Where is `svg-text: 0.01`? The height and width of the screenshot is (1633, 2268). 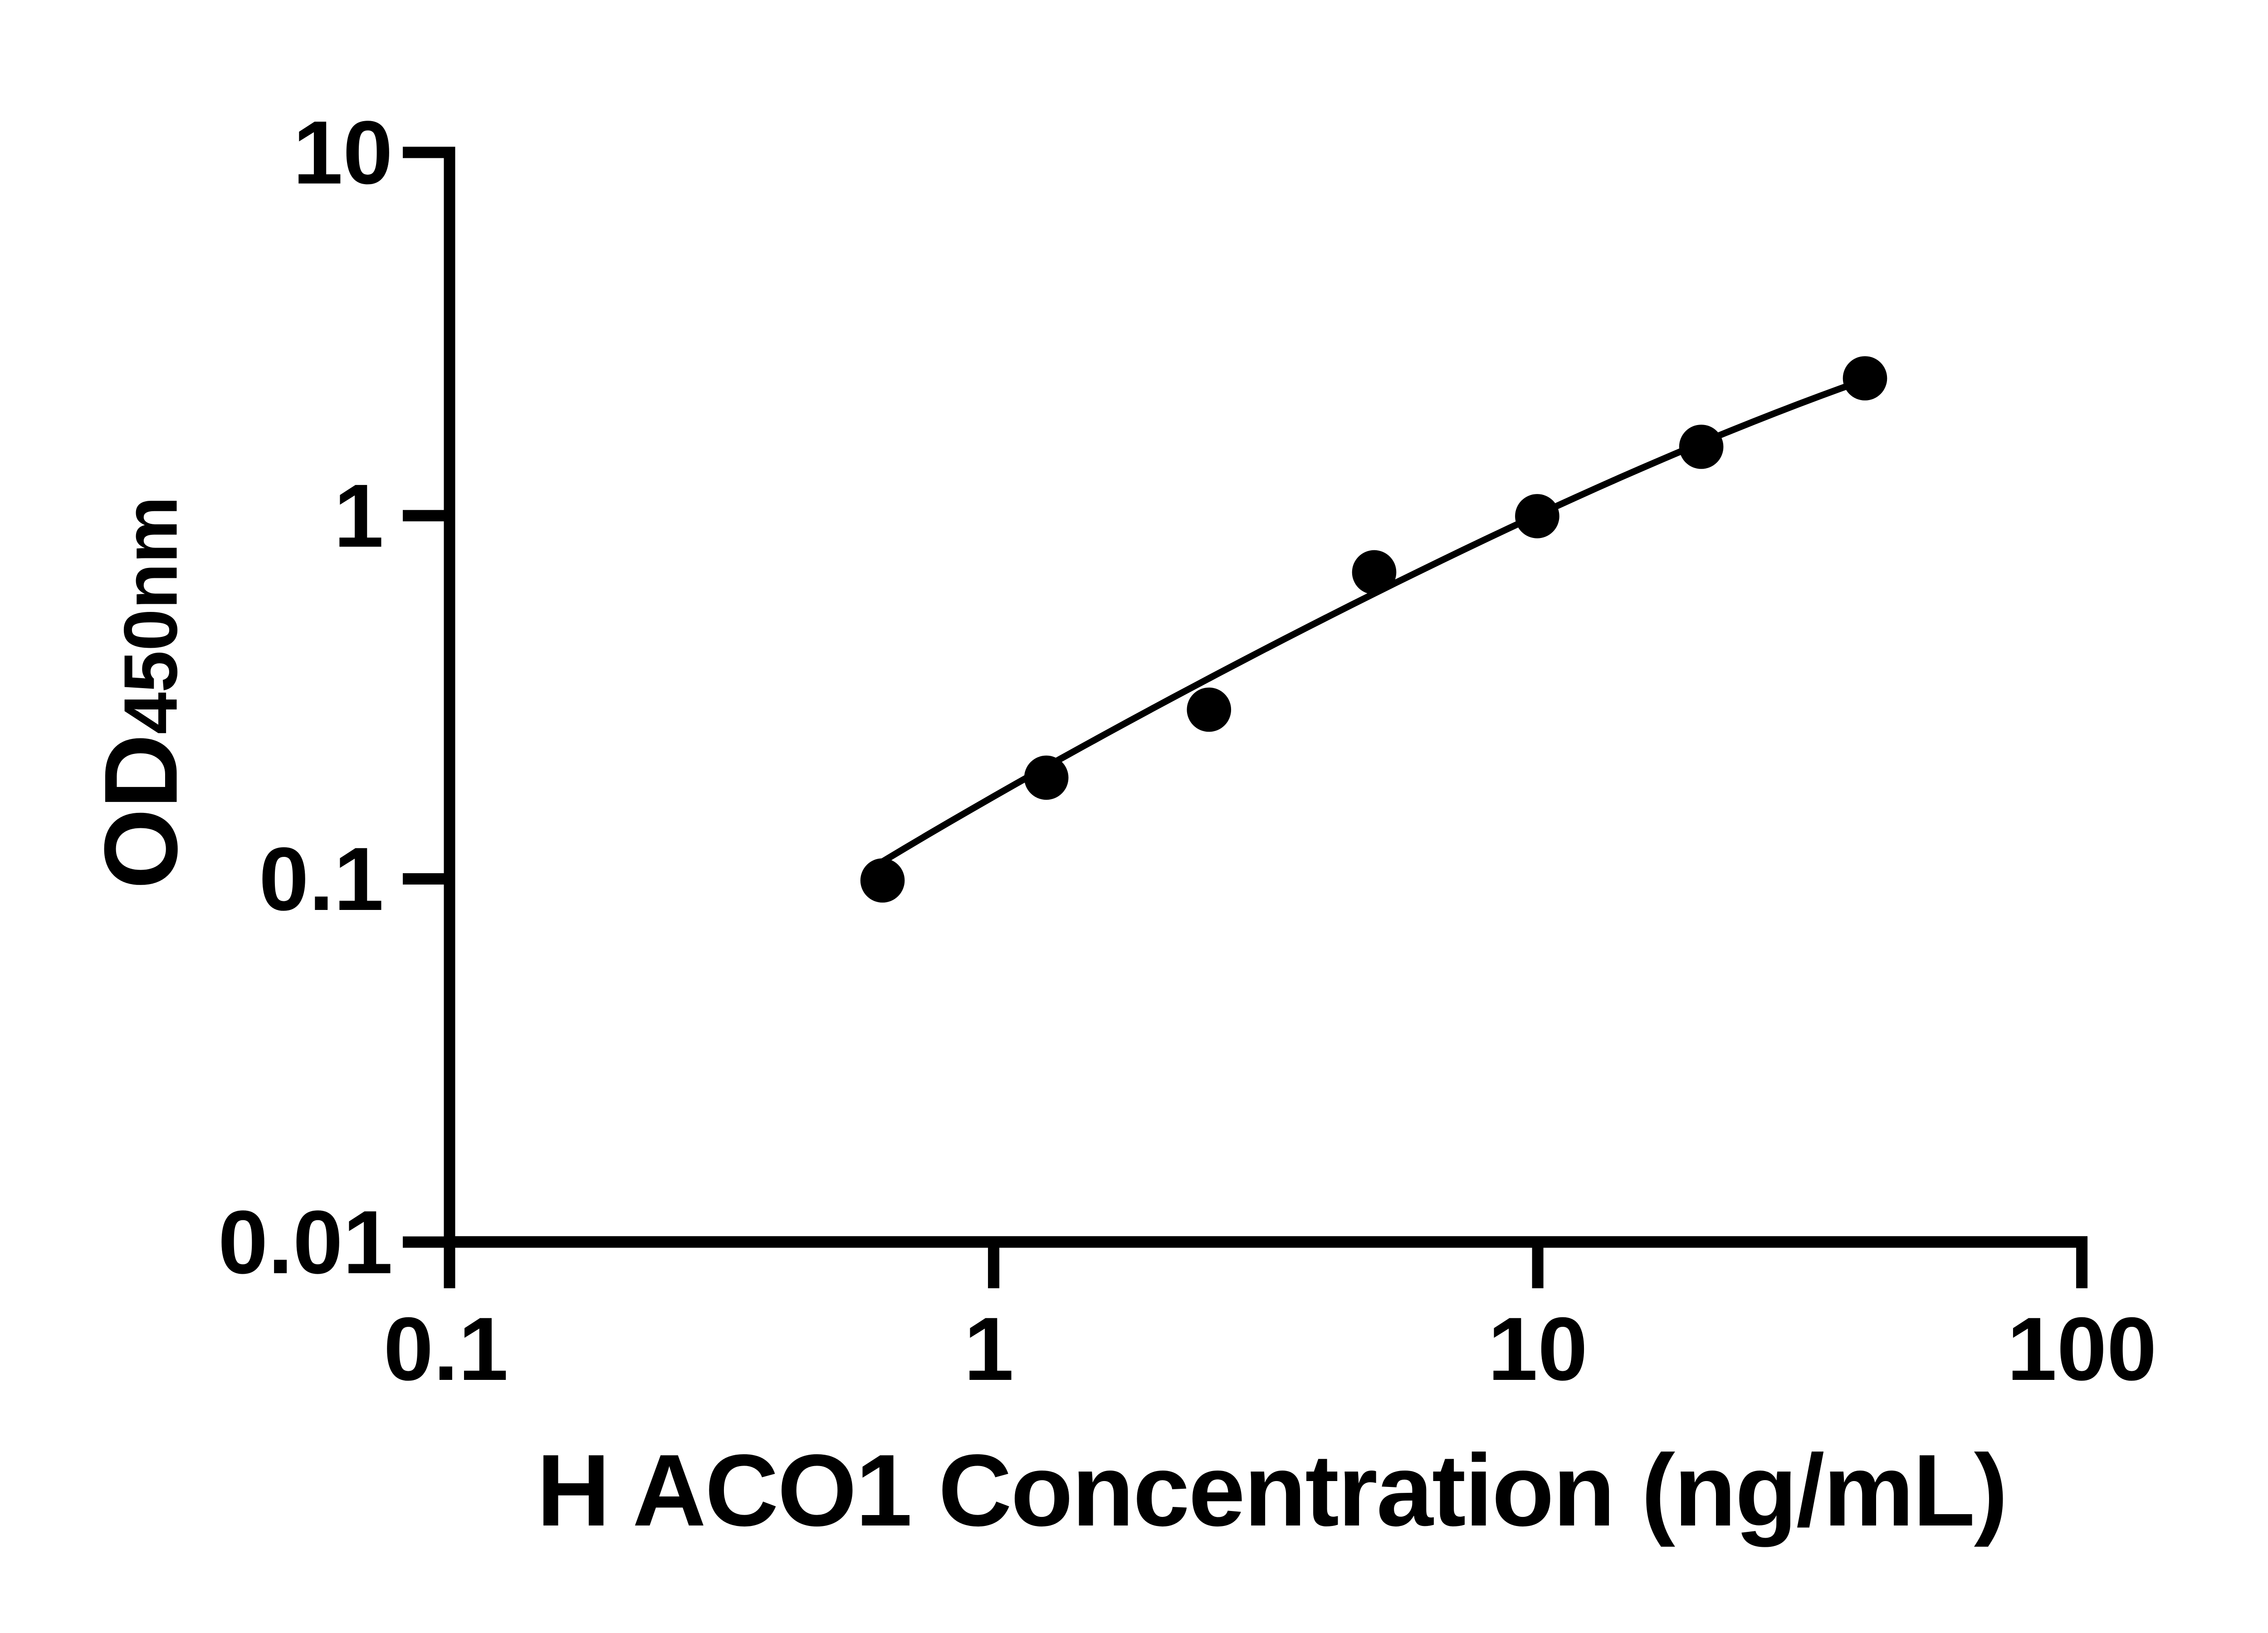 svg-text: 0.01 is located at coordinates (305, 1242).